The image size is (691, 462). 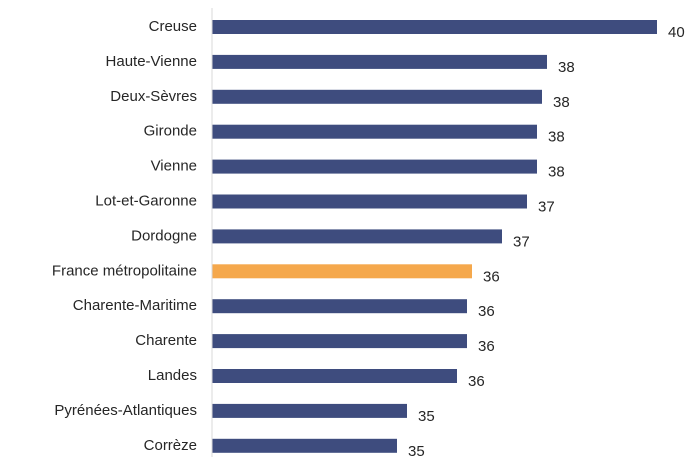 I want to click on category-label: France métropolitaine, so click(x=124, y=270).